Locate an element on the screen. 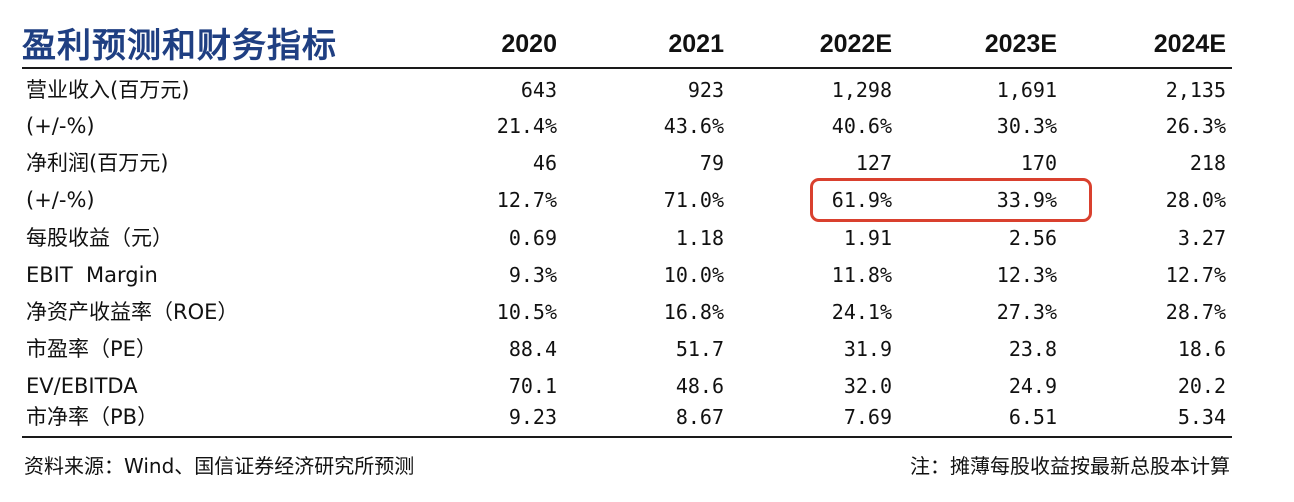 The image size is (1294, 502). table-row-net-profit-growth: (+/-%) 12.7% 71.0% 61.9% 33.9% 28.0% is located at coordinates (627, 200).